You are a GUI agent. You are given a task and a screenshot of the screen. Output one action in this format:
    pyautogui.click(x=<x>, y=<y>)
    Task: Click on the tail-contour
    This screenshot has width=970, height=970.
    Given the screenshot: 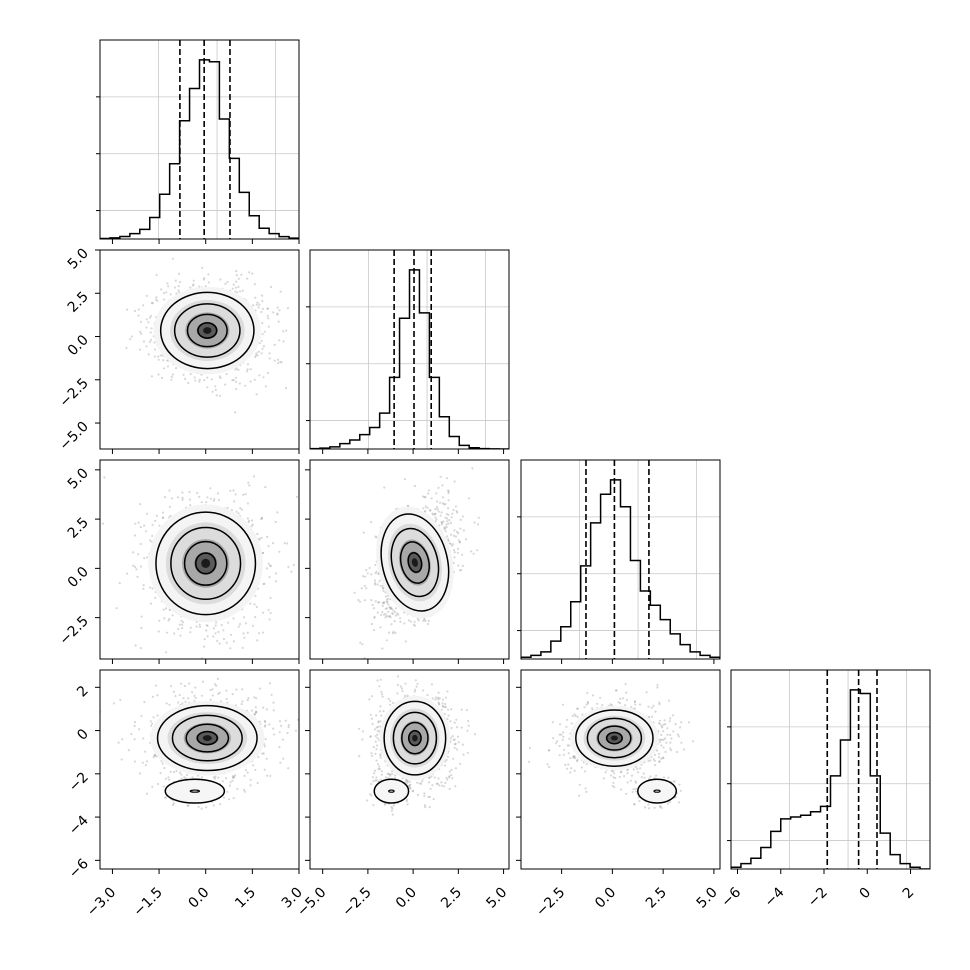 What is the action you would take?
    pyautogui.click(x=195, y=791)
    